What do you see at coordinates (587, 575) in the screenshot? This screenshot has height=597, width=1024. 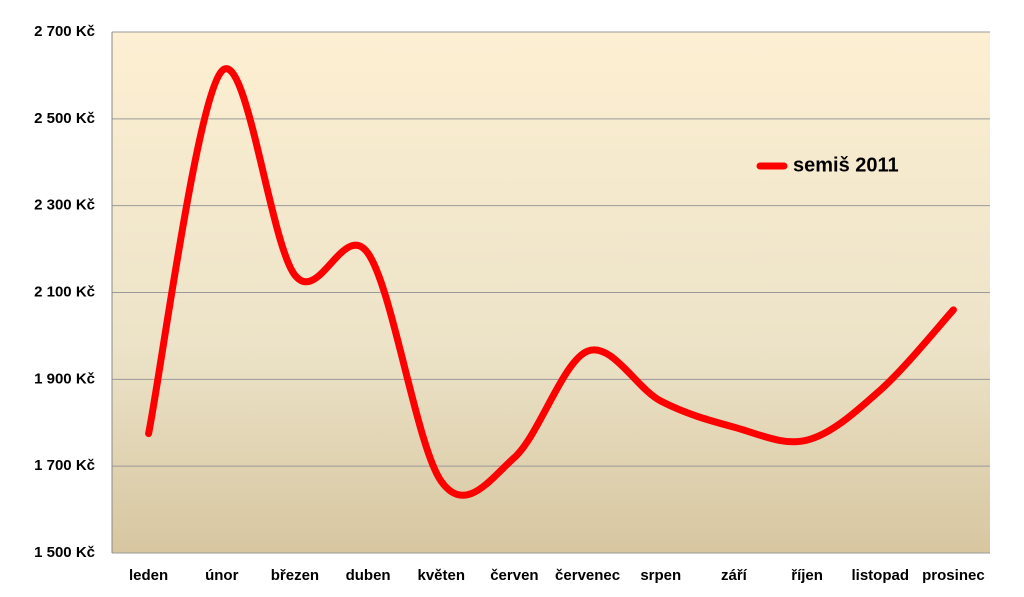 I see `x-tick-label: červenec` at bounding box center [587, 575].